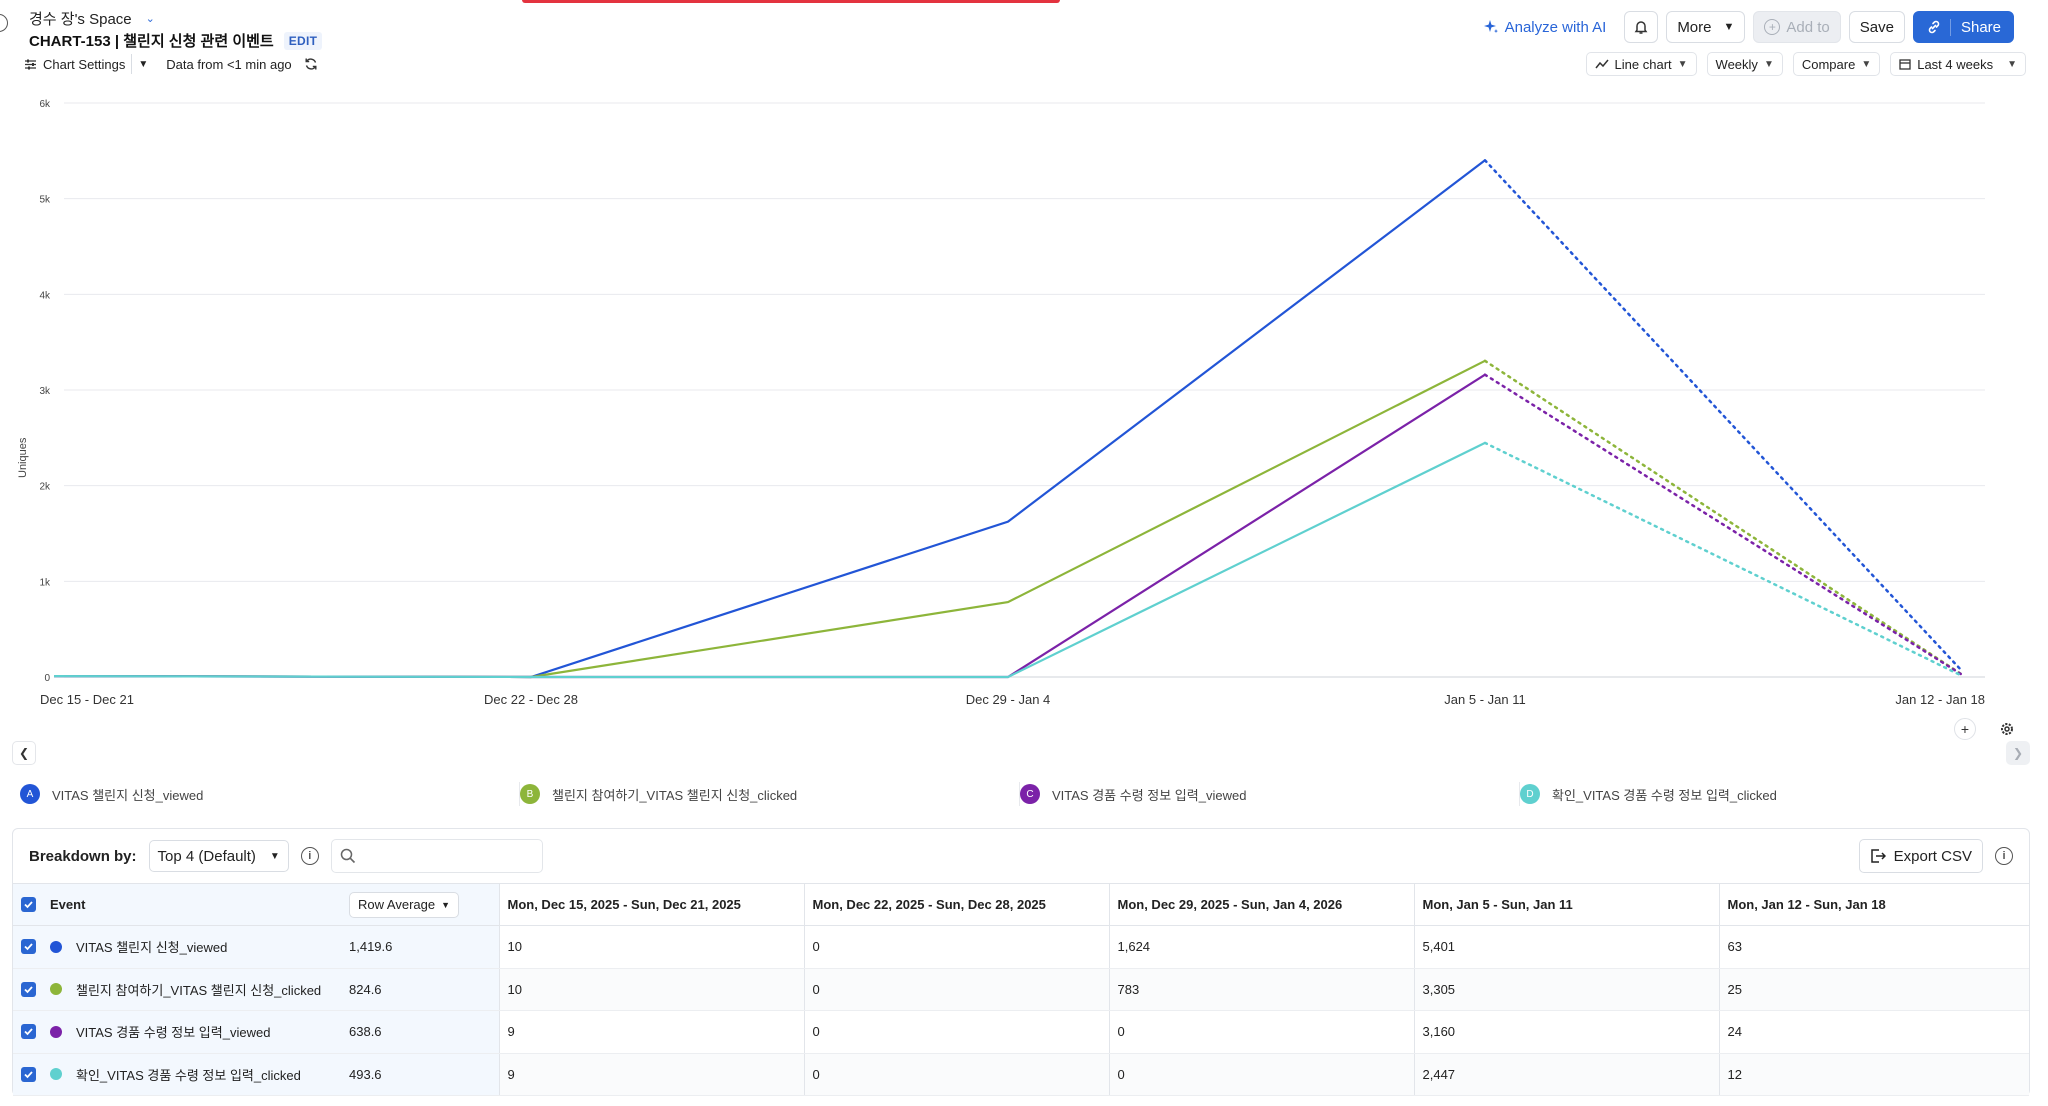 Image resolution: width=2048 pixels, height=1106 pixels. What do you see at coordinates (1149, 795) in the screenshot?
I see `legend-label: VITAS 경품 수령 정보 입력_viewed` at bounding box center [1149, 795].